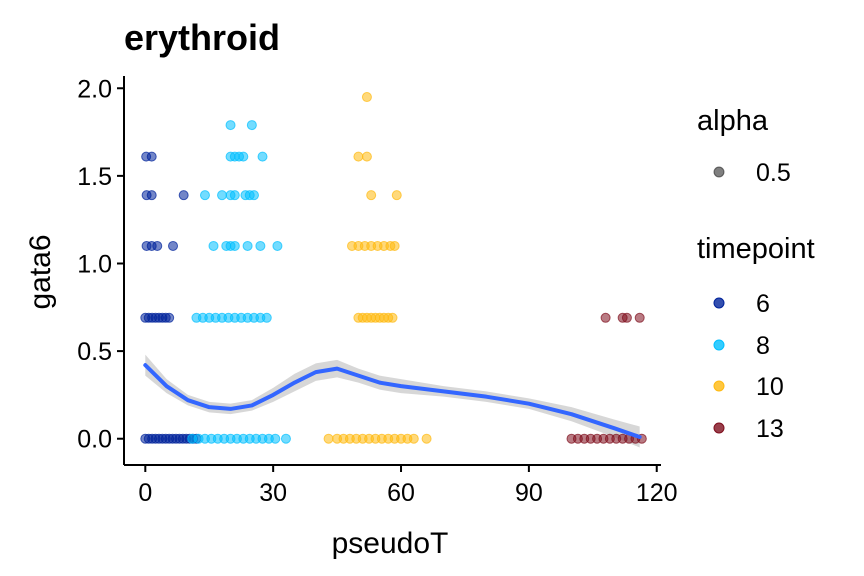 The height and width of the screenshot is (576, 864). I want to click on legend-label-alpha: 0.5, so click(773, 173).